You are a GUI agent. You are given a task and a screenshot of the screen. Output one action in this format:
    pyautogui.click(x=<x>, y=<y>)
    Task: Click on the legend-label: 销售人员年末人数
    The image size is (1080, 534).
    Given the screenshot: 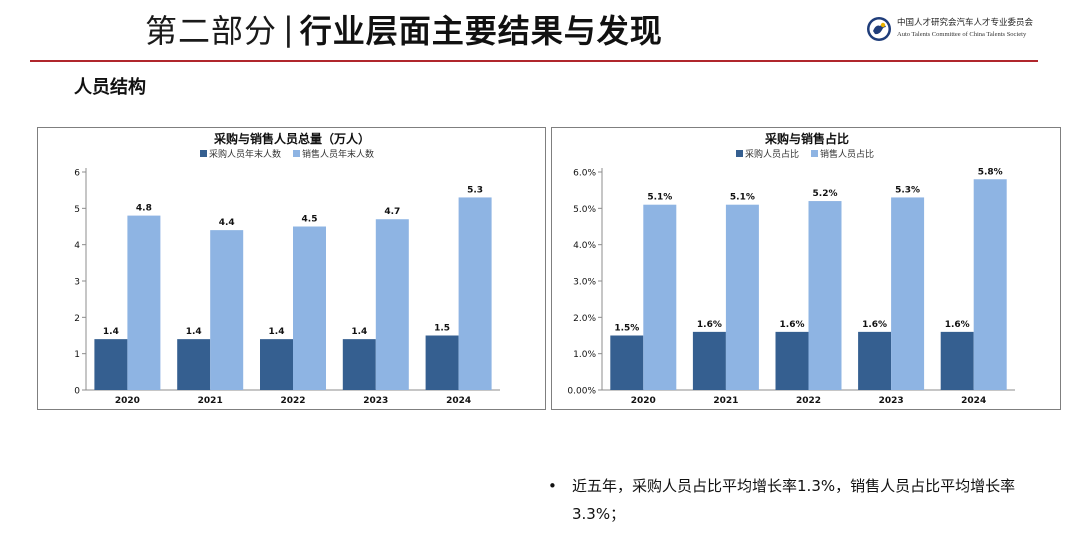 What is the action you would take?
    pyautogui.click(x=338, y=154)
    